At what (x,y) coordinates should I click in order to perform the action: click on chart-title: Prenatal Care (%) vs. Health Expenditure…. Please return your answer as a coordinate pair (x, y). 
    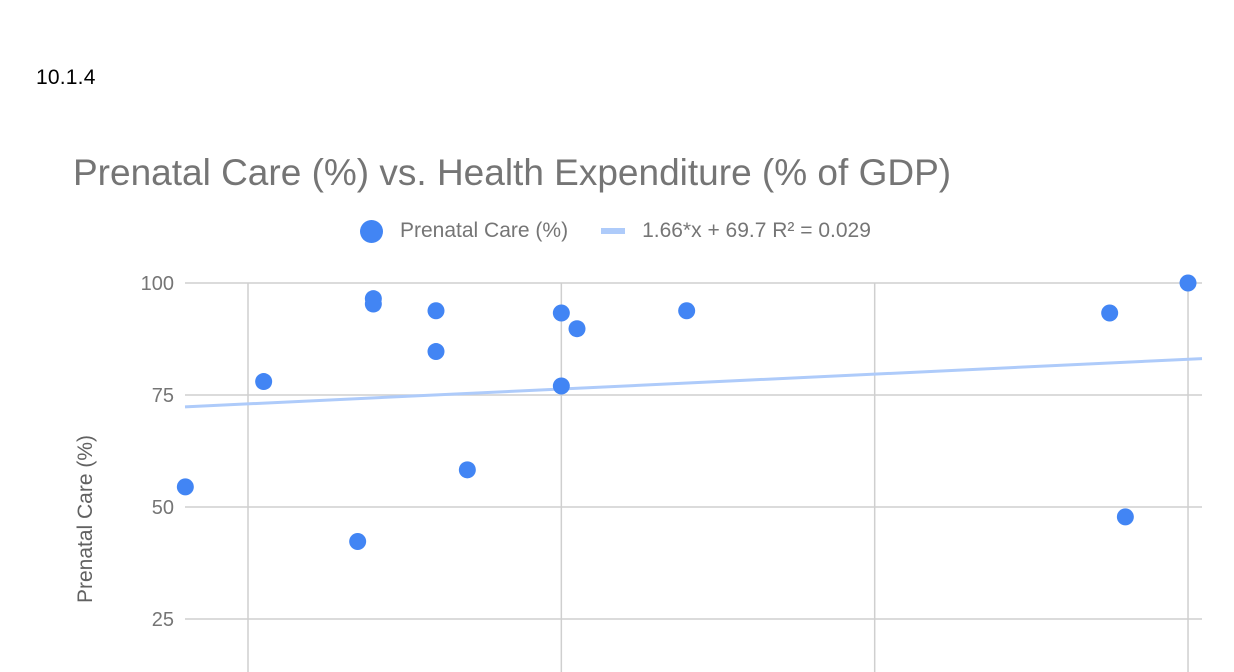
    Looking at the image, I should click on (512, 172).